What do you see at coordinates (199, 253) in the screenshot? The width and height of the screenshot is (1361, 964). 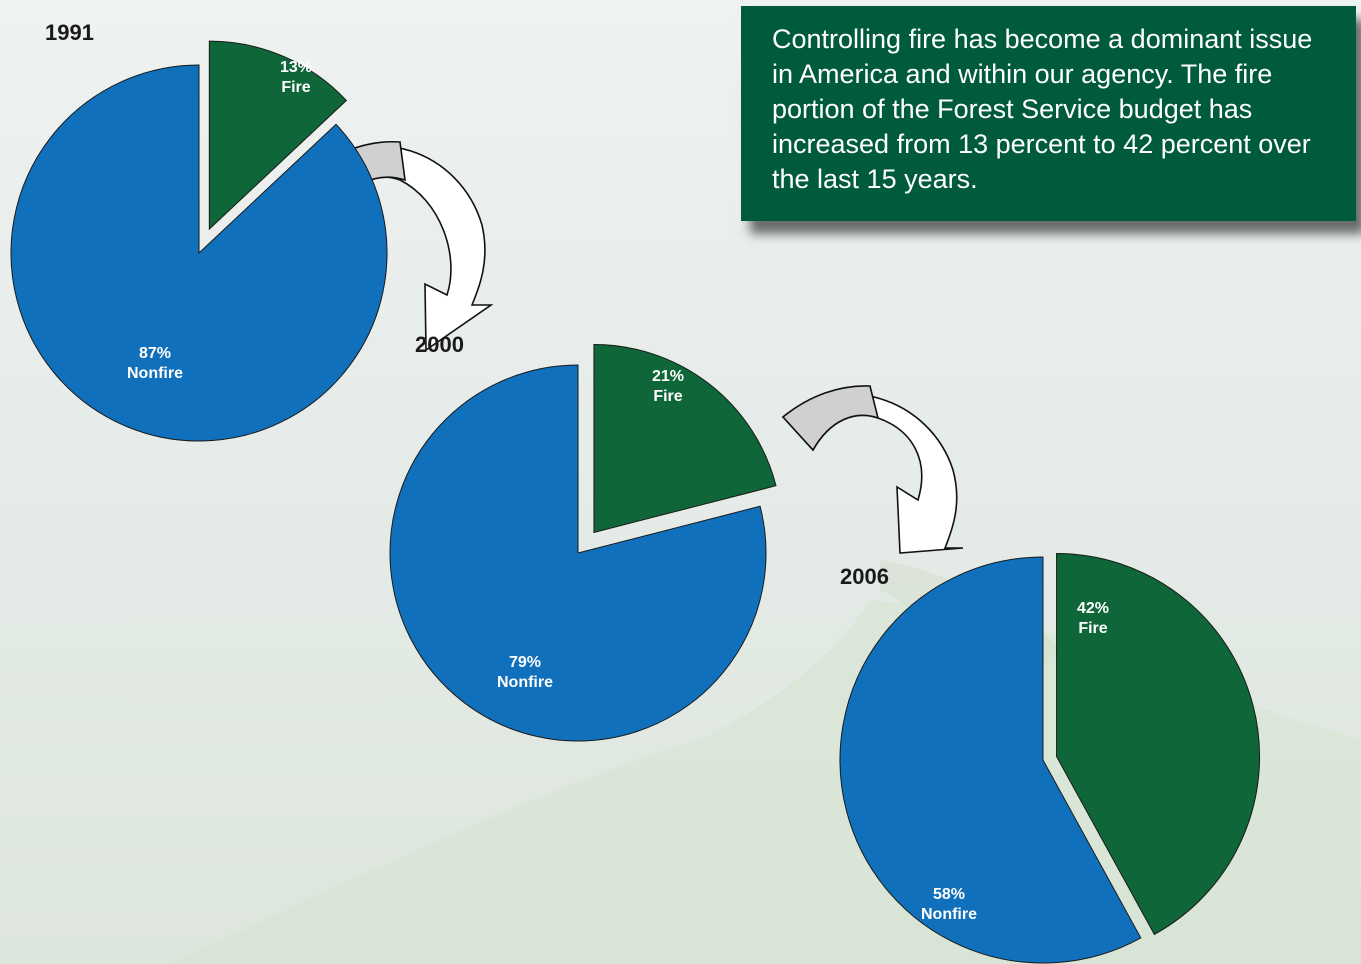 I see `pie-slice-nonfire-1991` at bounding box center [199, 253].